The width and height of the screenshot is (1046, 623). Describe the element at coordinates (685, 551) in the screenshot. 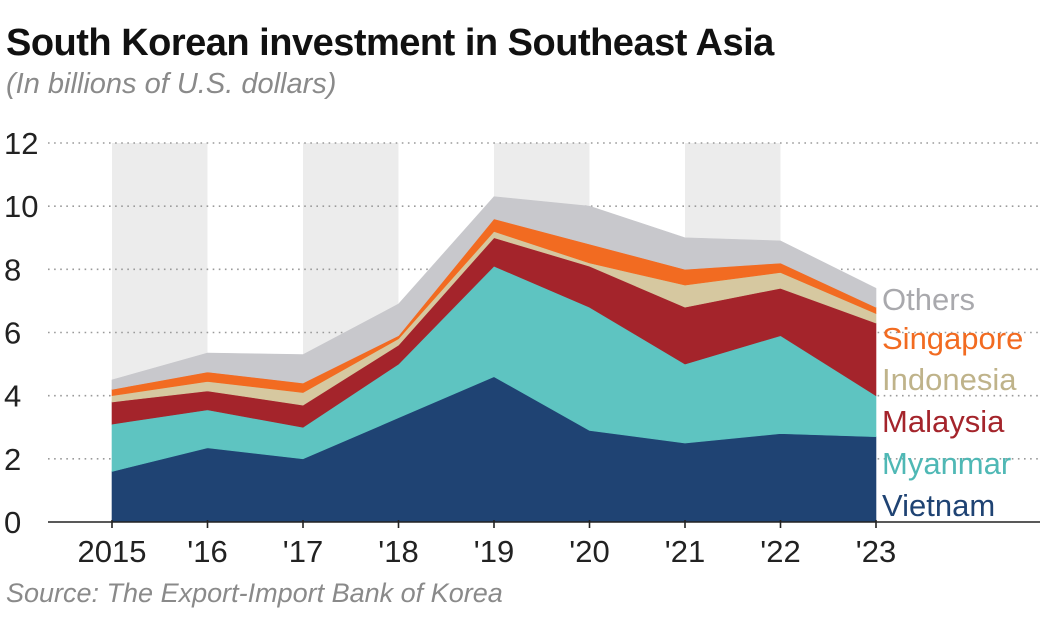

I see `x-tick-label: '21` at that location.